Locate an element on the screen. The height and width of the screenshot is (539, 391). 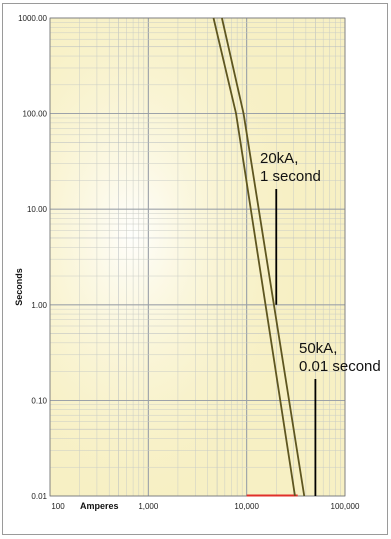
y-tick-label: 10.00 is located at coordinates (37, 209).